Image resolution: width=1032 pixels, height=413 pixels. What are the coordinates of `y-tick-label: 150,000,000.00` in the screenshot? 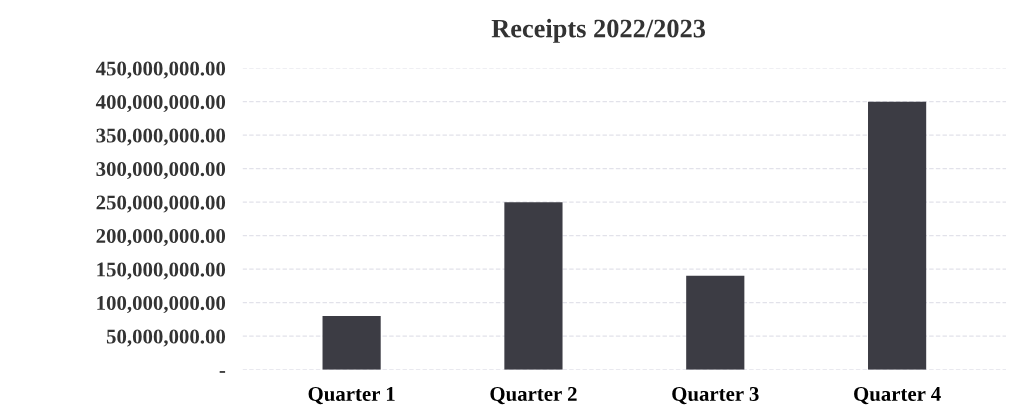 It's located at (161, 271).